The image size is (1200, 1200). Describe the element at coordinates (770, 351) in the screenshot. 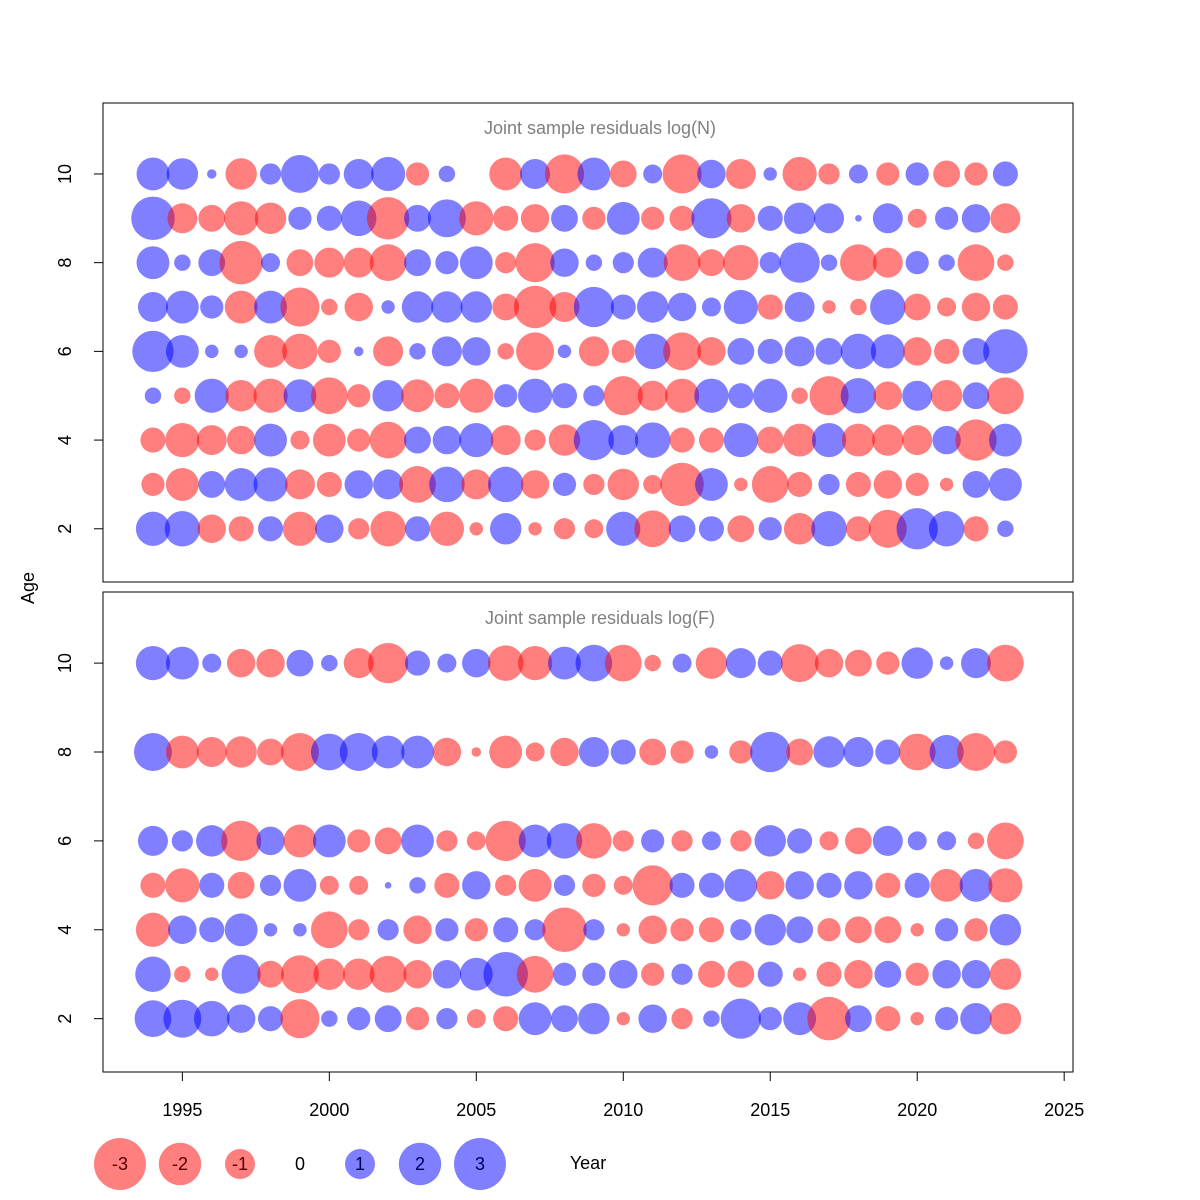

I see `bubble-age6-2015` at that location.